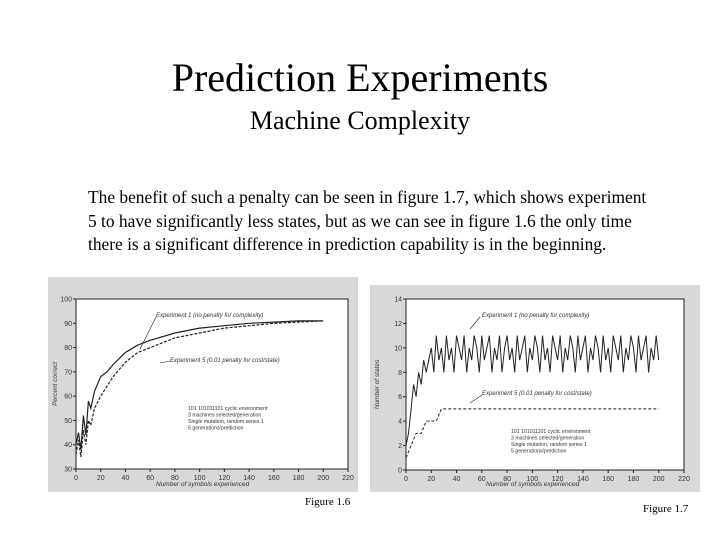 This screenshot has height=540, width=720. Describe the element at coordinates (68, 372) in the screenshot. I see `y-tick-label: 70` at that location.